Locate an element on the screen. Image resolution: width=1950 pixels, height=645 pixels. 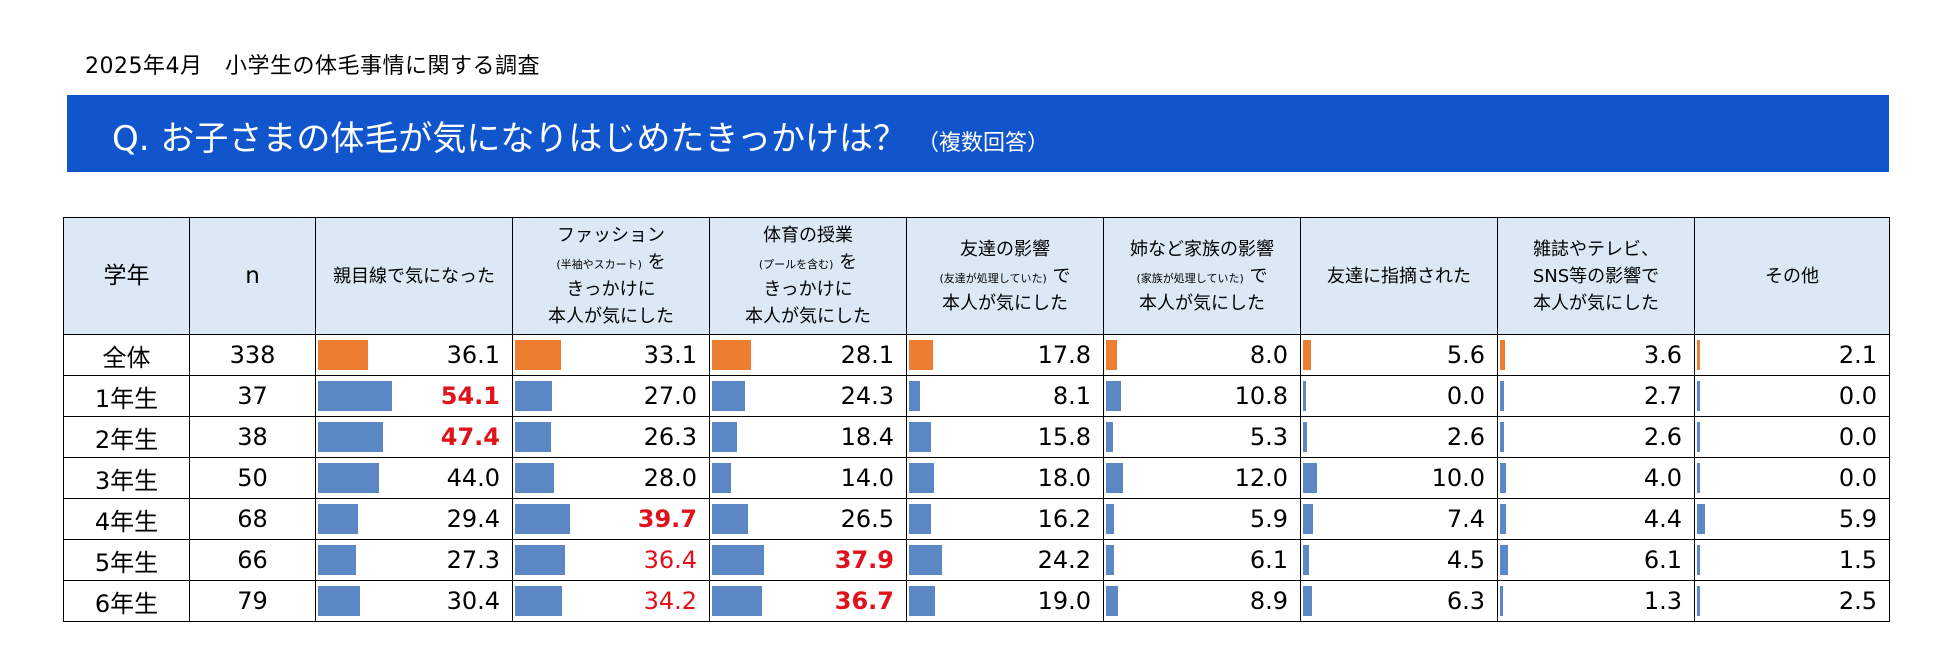
value-label: 24.2 is located at coordinates (1064, 560).